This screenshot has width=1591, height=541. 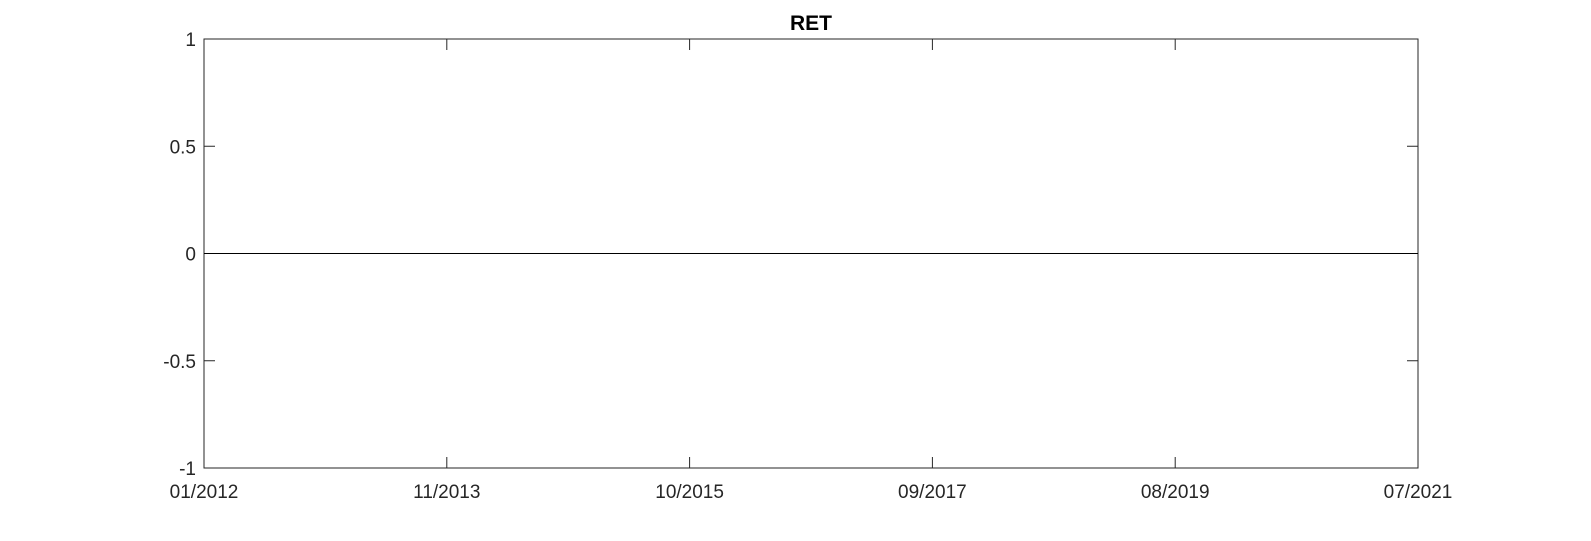 What do you see at coordinates (446, 492) in the screenshot?
I see `x-tick-label: 11/2013` at bounding box center [446, 492].